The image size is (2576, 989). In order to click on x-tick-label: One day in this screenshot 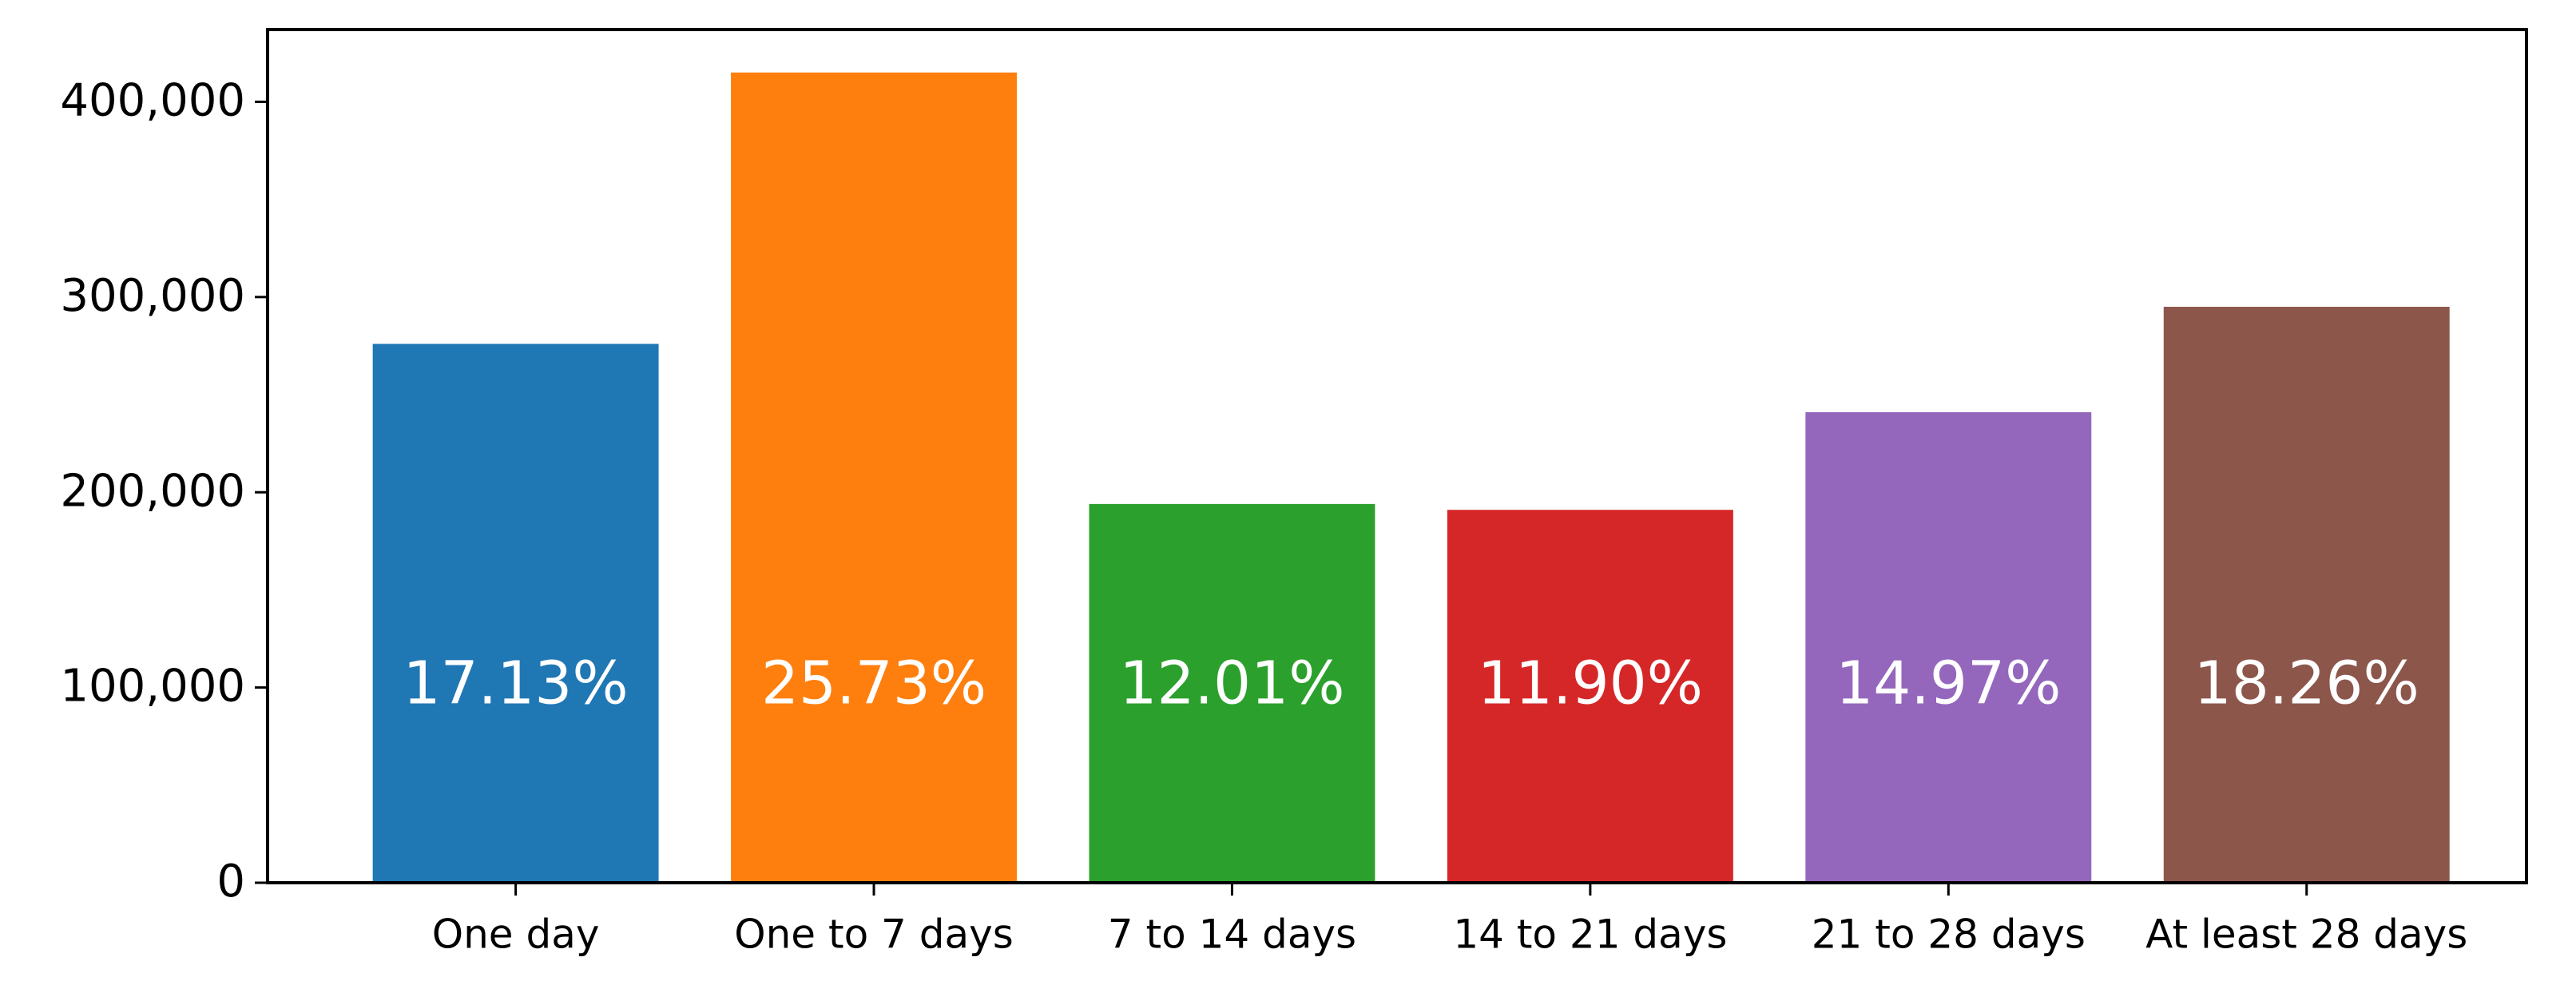, I will do `click(516, 935)`.